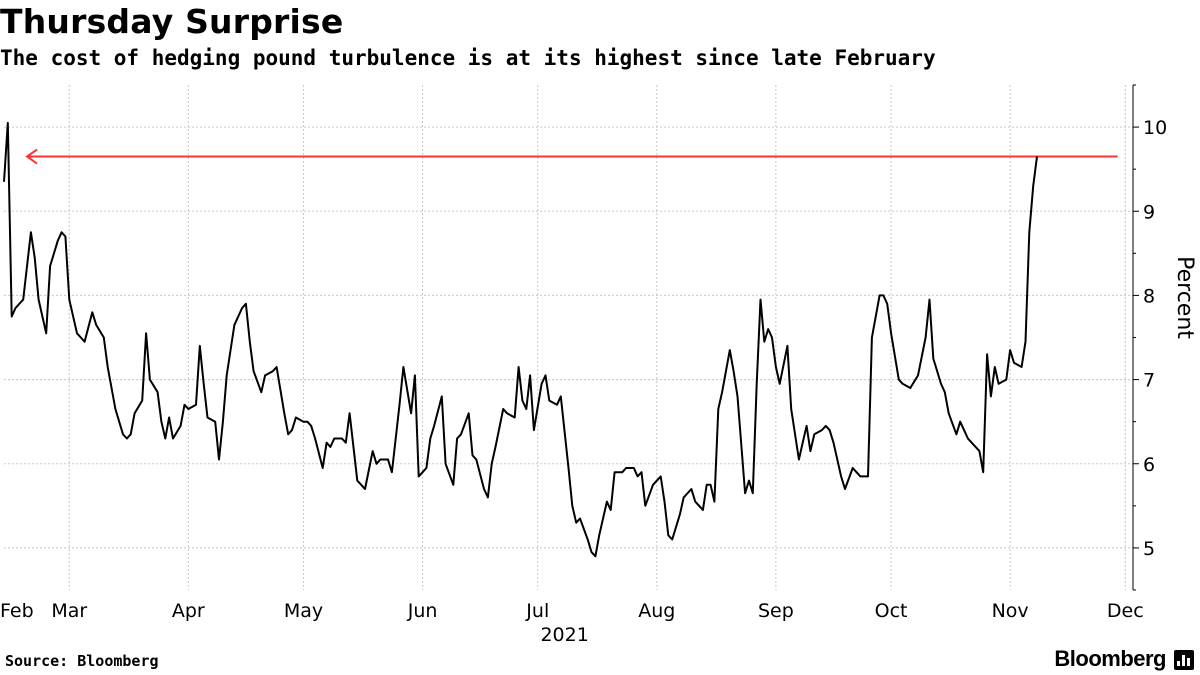 This screenshot has height=675, width=1200. Describe the element at coordinates (1184, 297) in the screenshot. I see `y-axis-title: Percent` at that location.